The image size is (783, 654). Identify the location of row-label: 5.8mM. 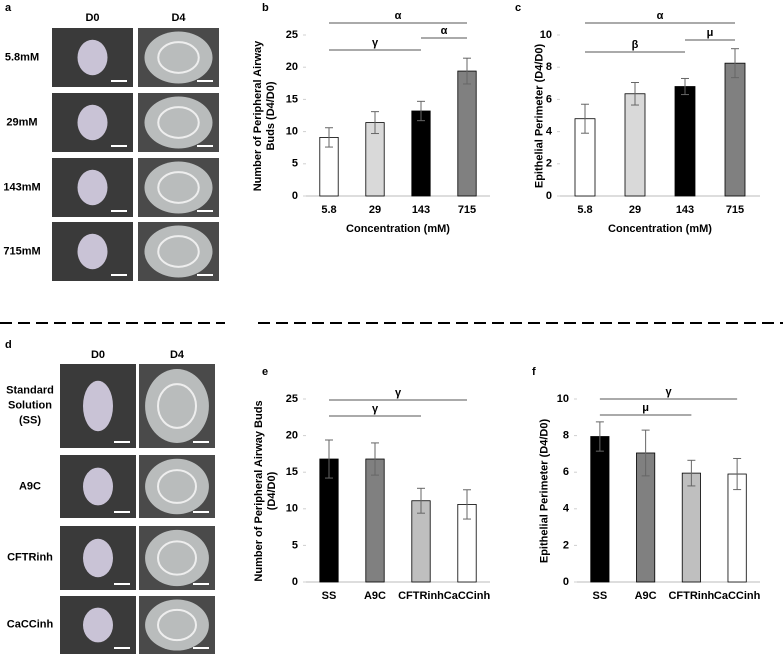
(22, 57).